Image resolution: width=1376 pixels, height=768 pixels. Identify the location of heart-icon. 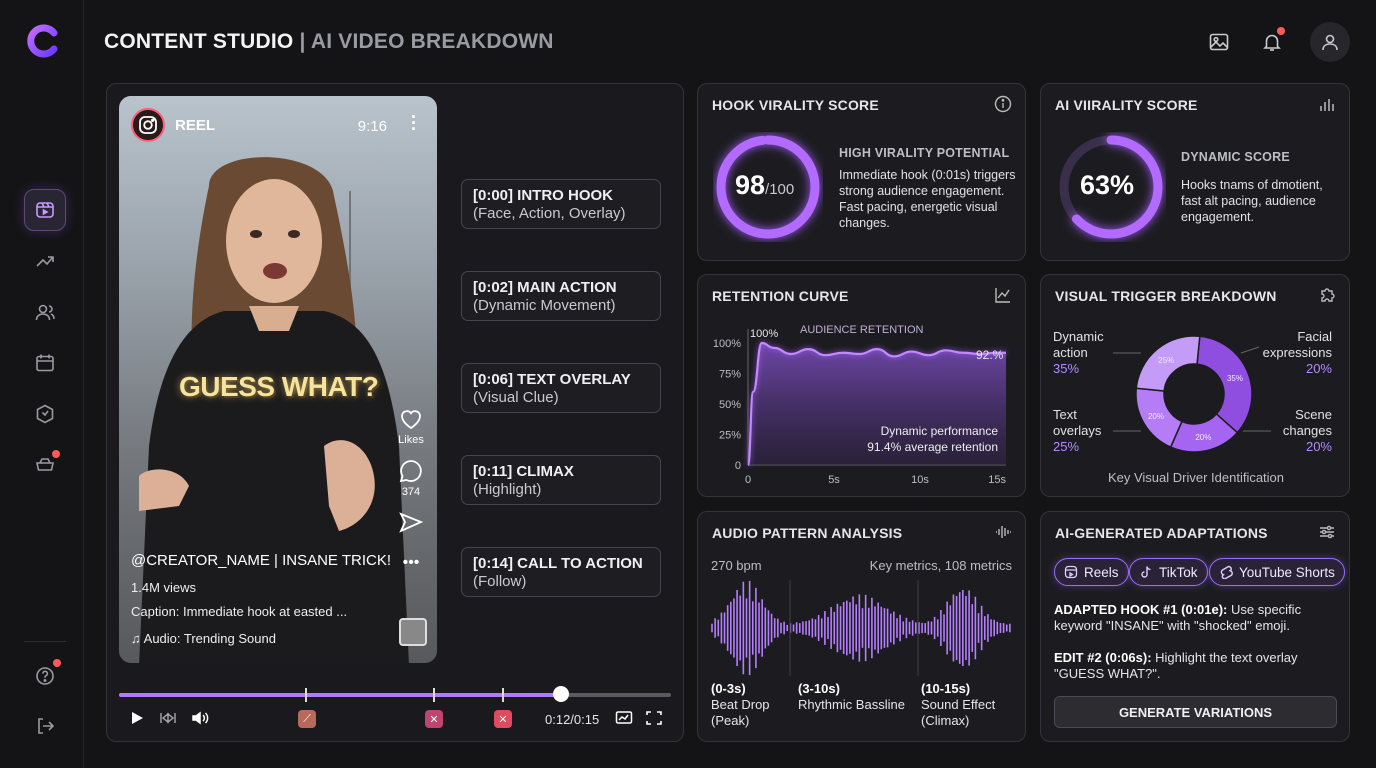
(411, 419).